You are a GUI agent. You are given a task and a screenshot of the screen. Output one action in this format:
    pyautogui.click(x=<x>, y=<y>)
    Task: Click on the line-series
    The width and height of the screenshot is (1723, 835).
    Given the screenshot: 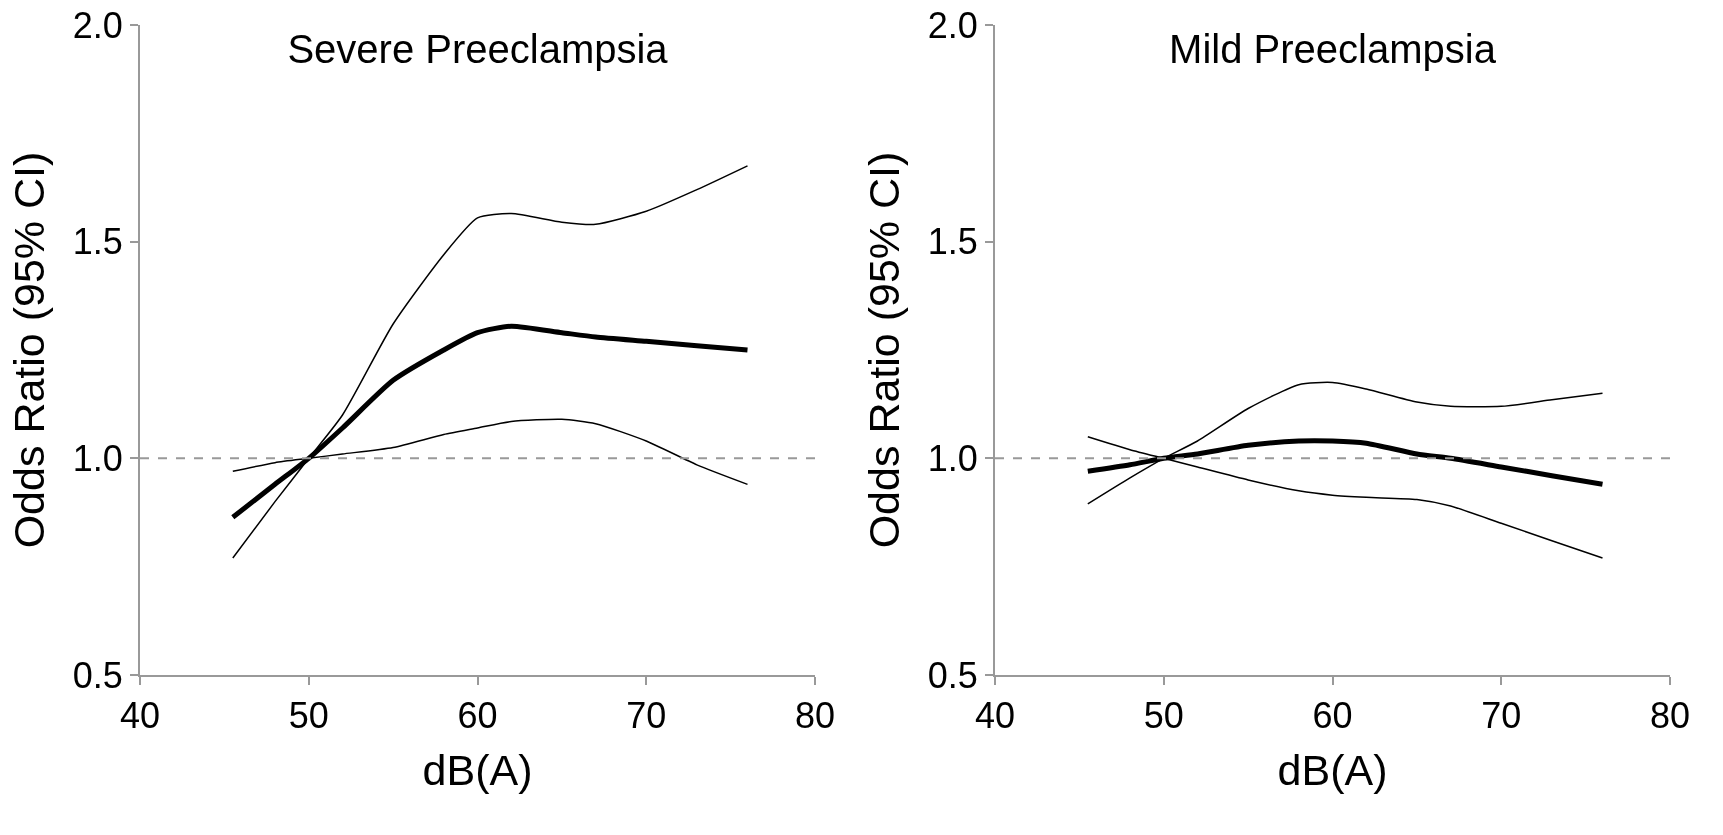 What is the action you would take?
    pyautogui.click(x=490, y=362)
    